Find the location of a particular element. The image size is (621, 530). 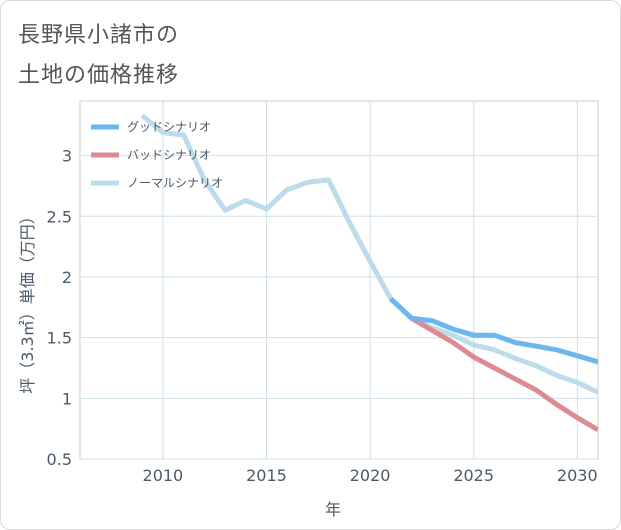

legend-label-2: ノーマルシナリオ is located at coordinates (175, 183).